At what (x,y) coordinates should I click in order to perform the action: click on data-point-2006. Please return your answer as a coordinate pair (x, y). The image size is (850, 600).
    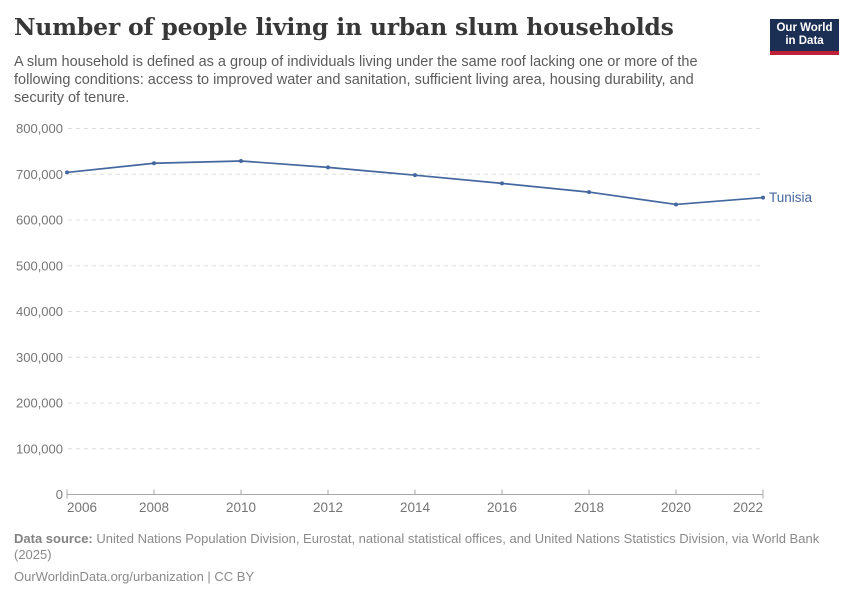
    Looking at the image, I should click on (67, 172).